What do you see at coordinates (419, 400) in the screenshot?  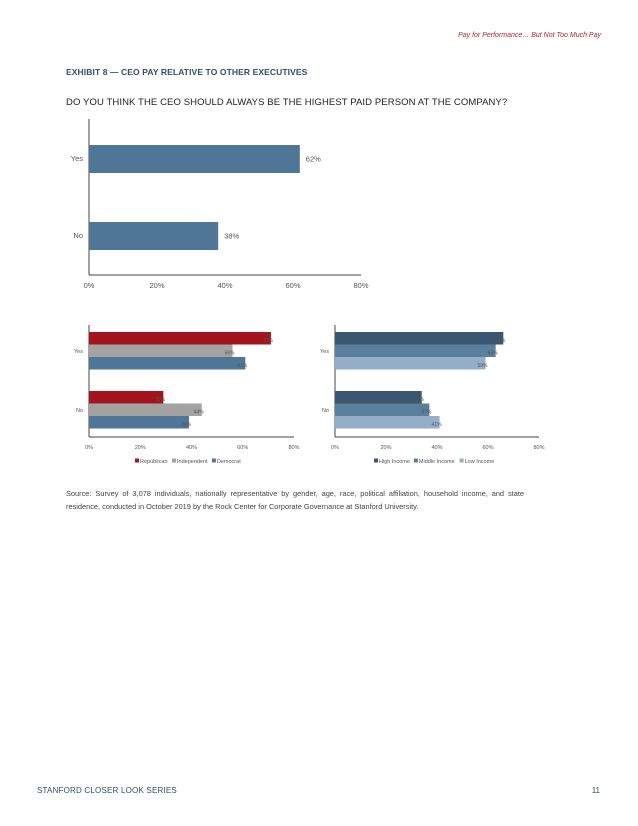 I see `data-label: 34%` at bounding box center [419, 400].